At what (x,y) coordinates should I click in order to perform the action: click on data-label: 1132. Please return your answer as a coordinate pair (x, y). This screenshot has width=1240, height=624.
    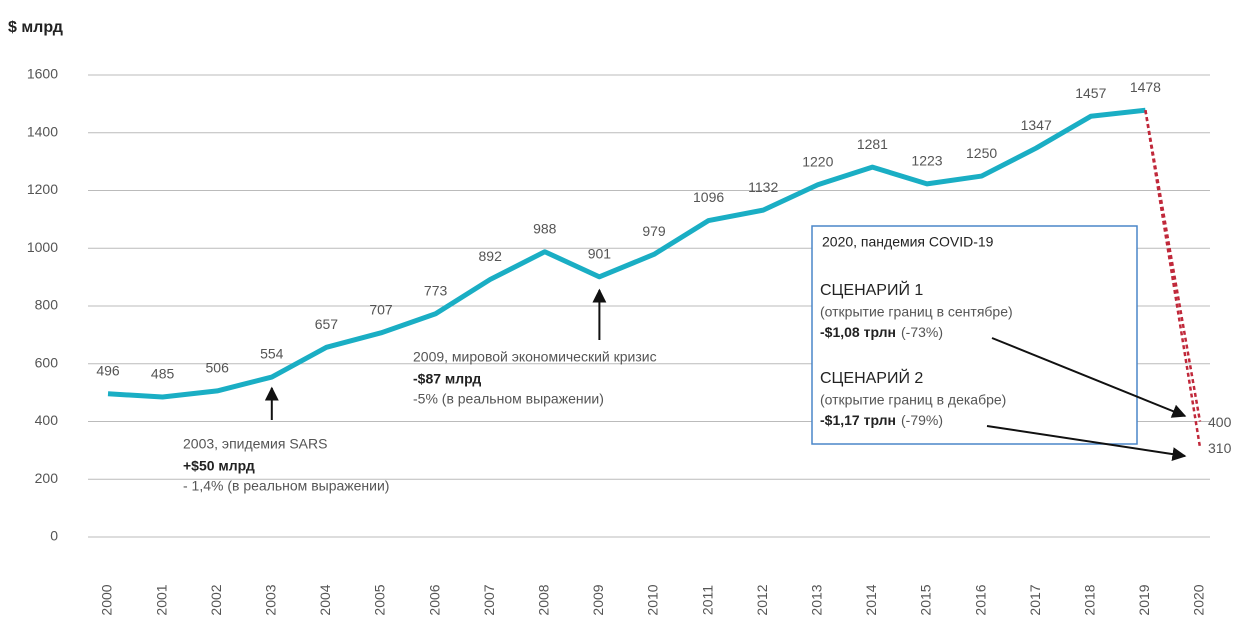
    Looking at the image, I should click on (763, 187).